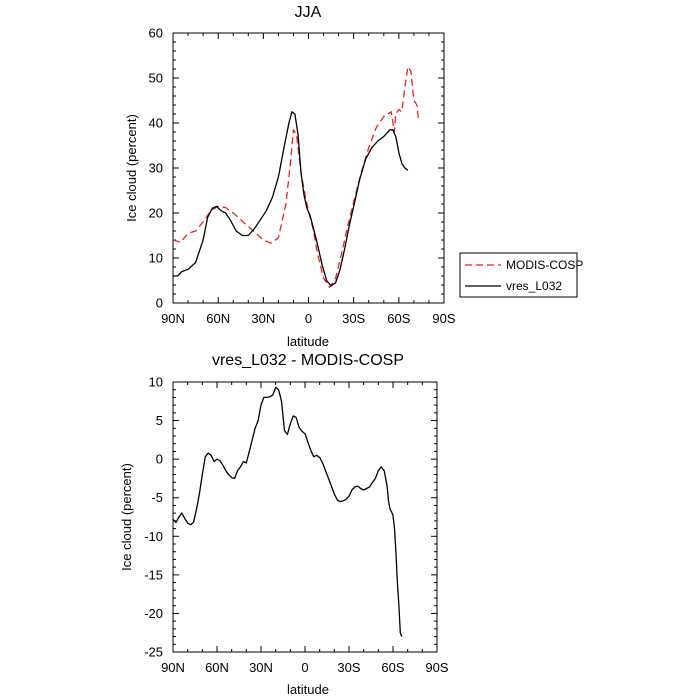  I want to click on bottom-y-tick-label: 0, so click(159, 459).